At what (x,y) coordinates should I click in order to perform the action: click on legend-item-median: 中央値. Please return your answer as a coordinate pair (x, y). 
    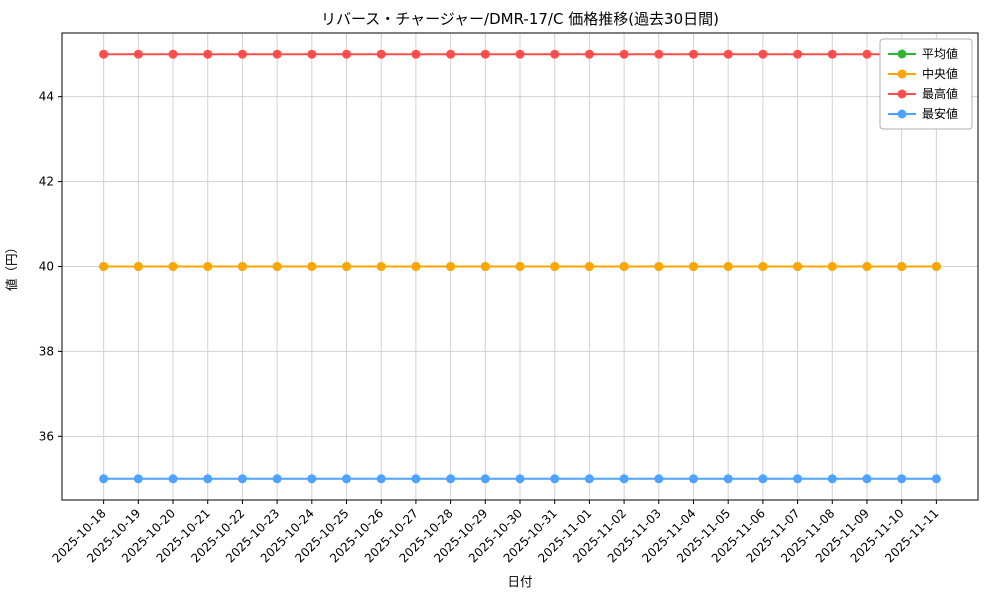
    Looking at the image, I should click on (923, 73).